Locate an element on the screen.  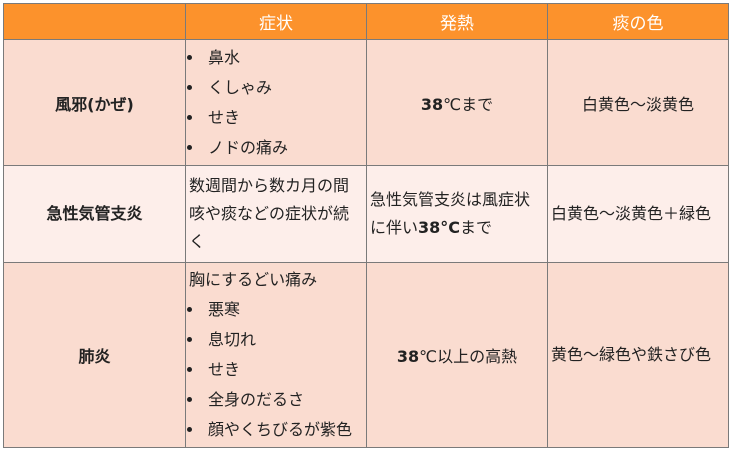
symptoms-list: 悪寒 息切れ せき 全身のだるさ 顔やくちびるが紫色 is located at coordinates (276, 370).